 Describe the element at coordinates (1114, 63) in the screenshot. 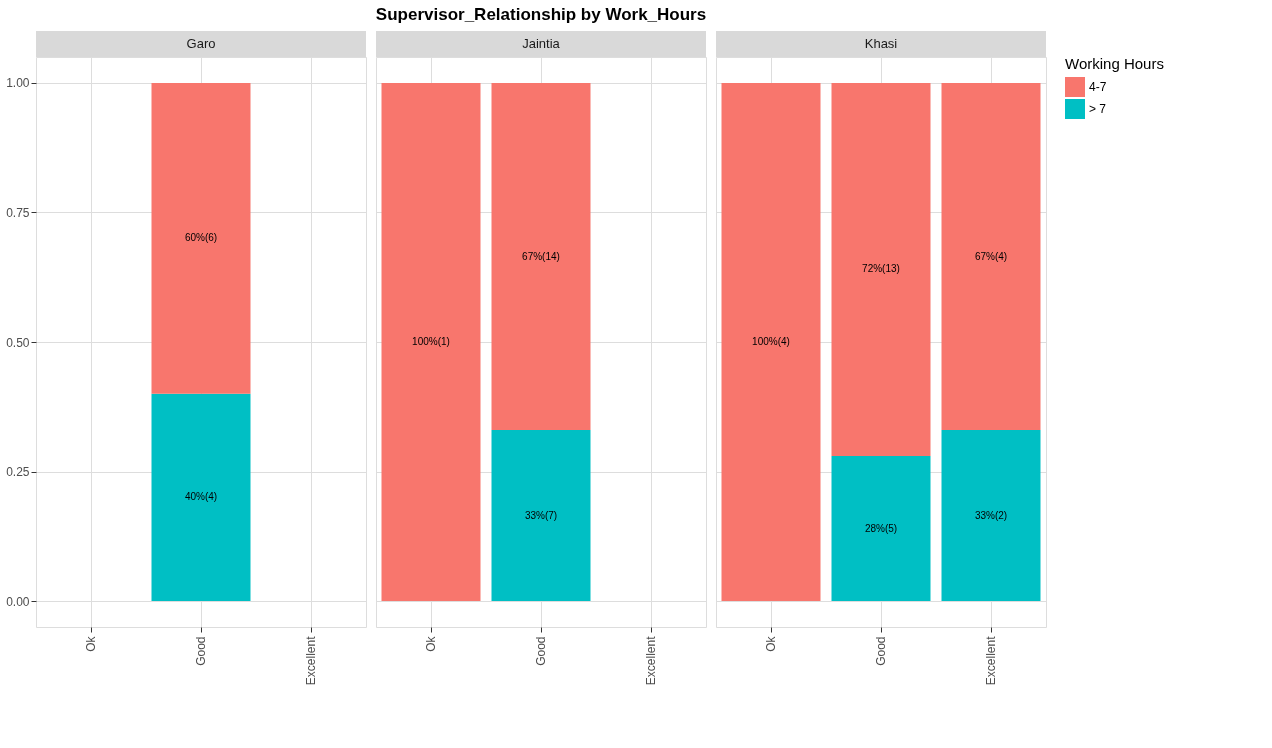

I see `legend-title: Working Hours` at that location.